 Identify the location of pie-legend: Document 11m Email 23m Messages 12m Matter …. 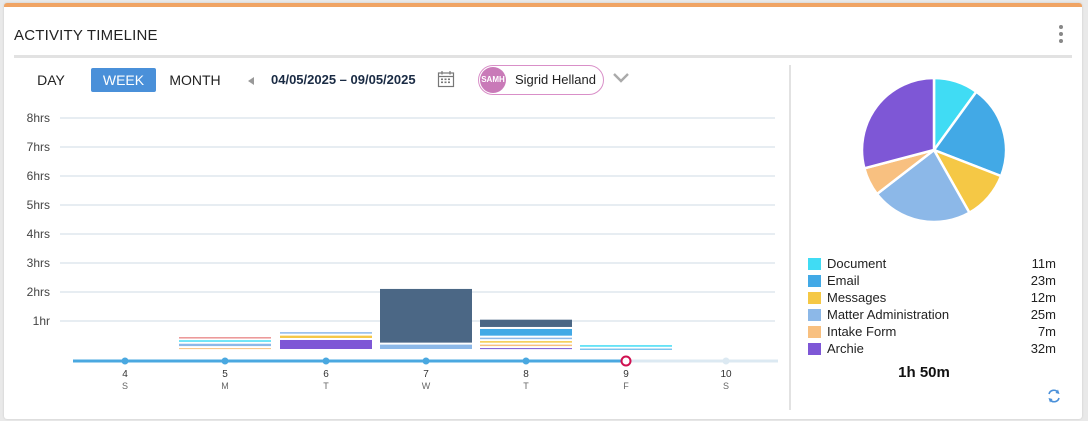
(931, 307).